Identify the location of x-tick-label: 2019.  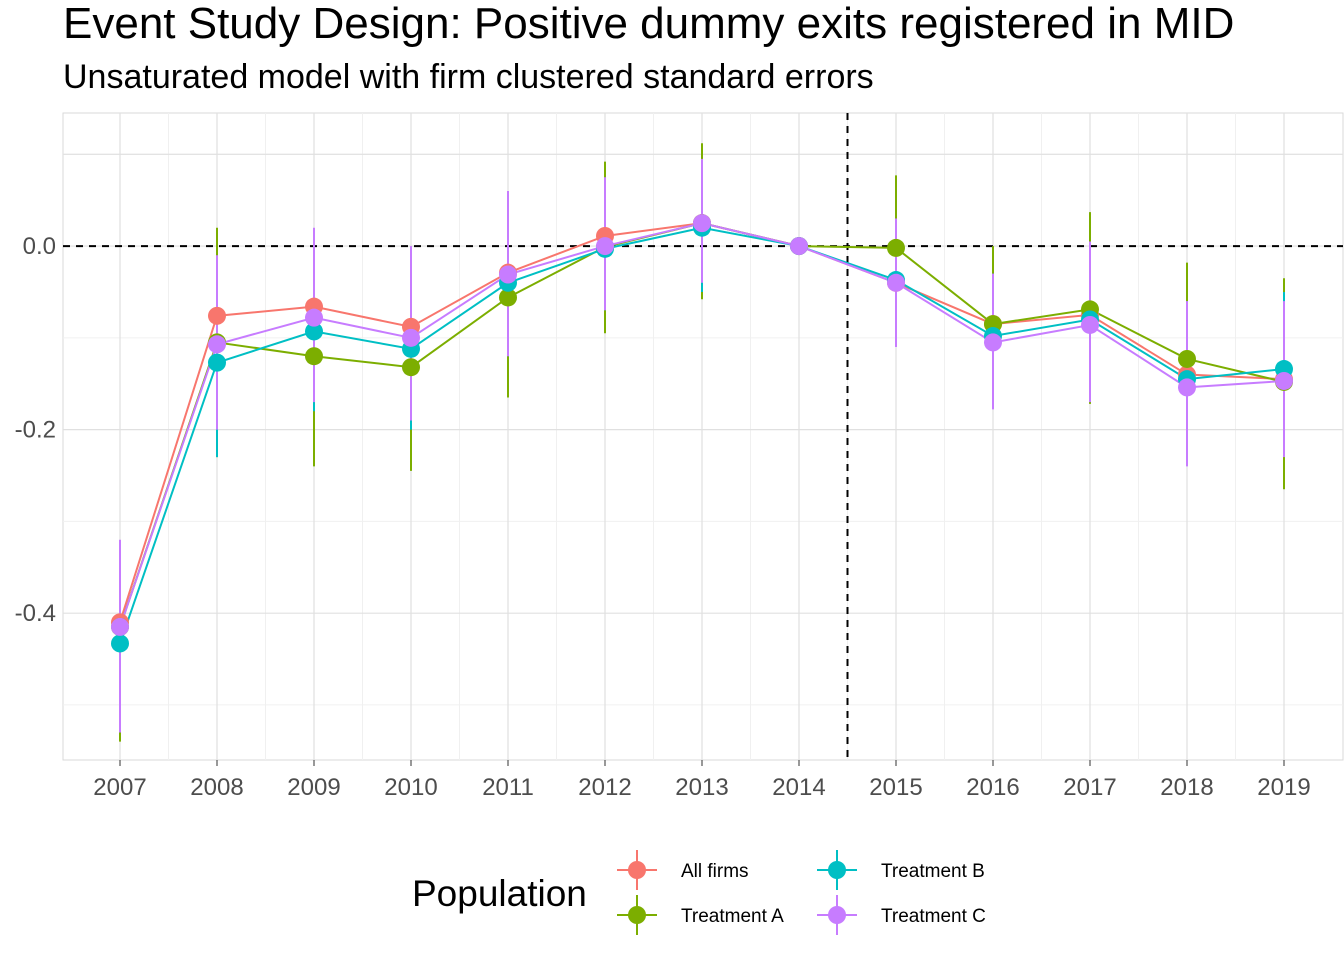
(1283, 787).